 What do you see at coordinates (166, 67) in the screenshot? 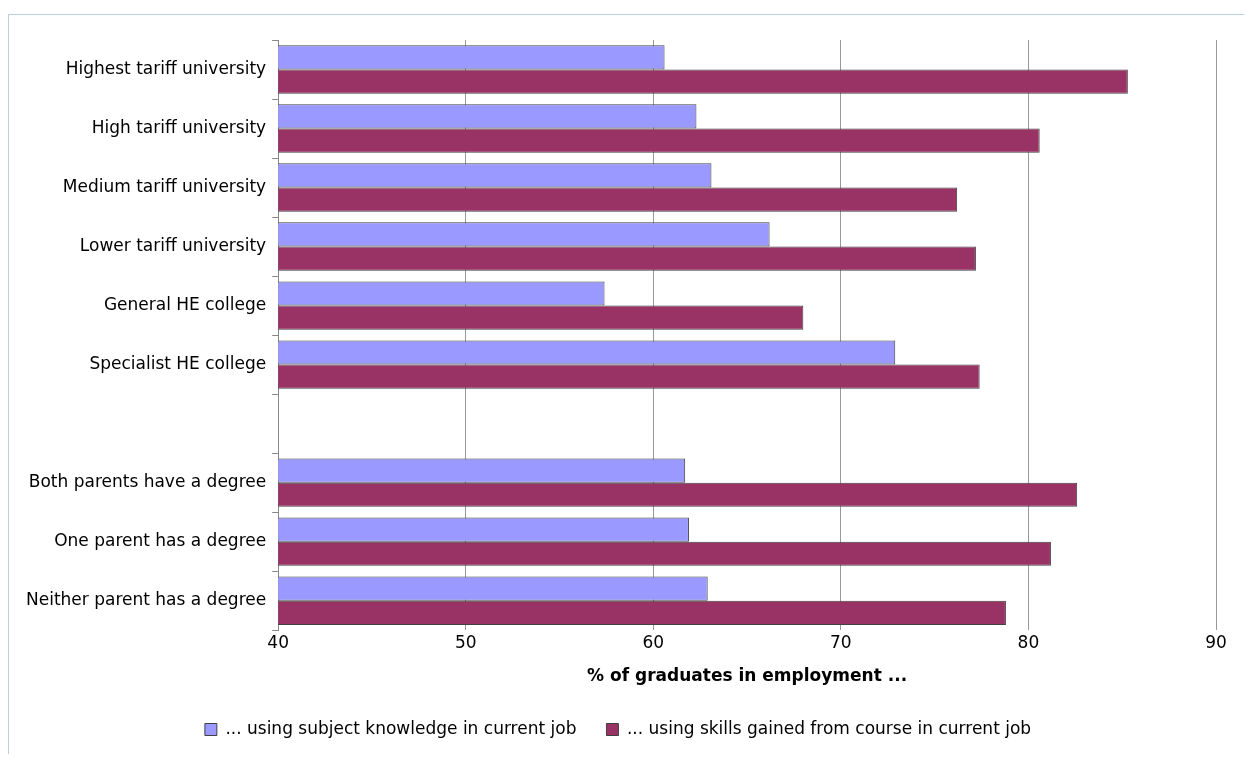
I see `y-tick-label: Highest tariff university` at bounding box center [166, 67].